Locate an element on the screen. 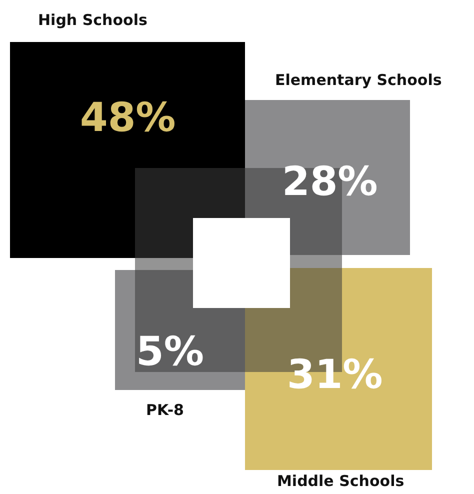  category-label: Elementary Schools is located at coordinates (358, 80).